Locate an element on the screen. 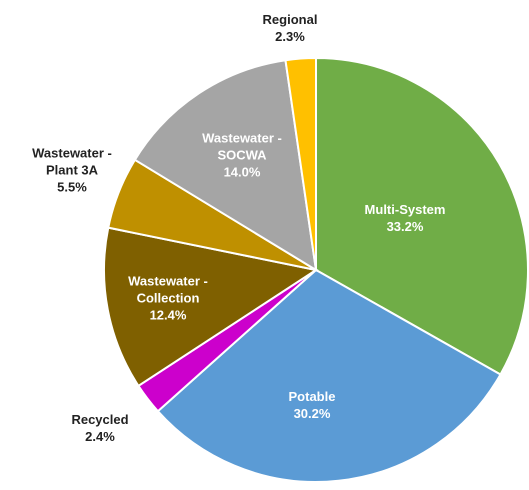  slice-label: Wastewater - SOCWA 14.0% is located at coordinates (242, 155).